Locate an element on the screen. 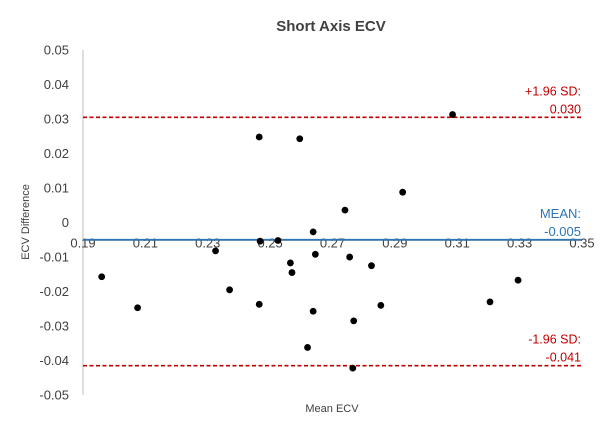  upper-label-value: 0.030 is located at coordinates (565, 109).